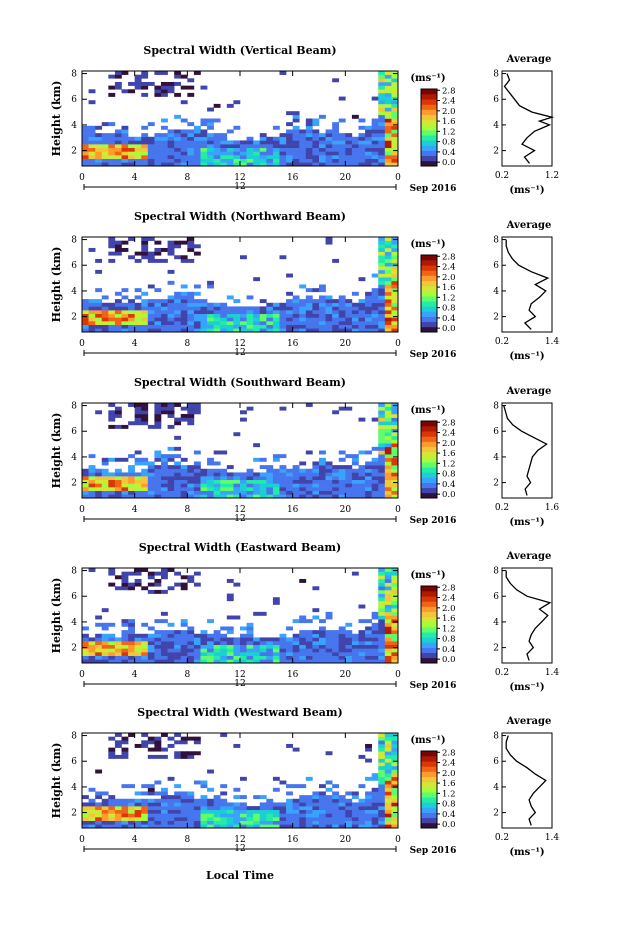  Describe the element at coordinates (526, 457) in the screenshot. I see `average-profile: Average 8 6 4 2 0.2 1.6(ms⁻¹)` at that location.